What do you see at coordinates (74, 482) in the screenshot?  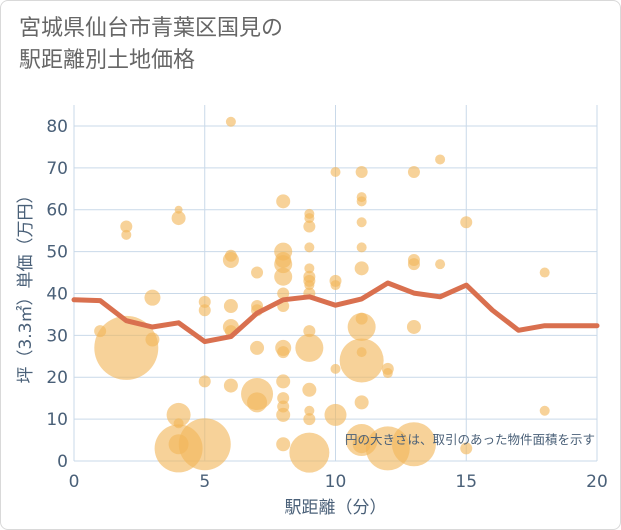 I see `x-tick-label: 0` at bounding box center [74, 482].